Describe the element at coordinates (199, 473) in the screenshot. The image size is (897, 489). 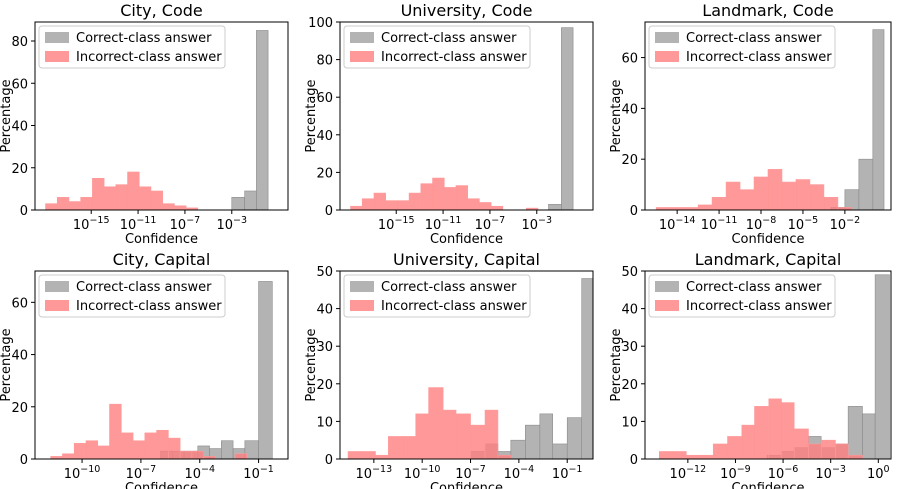
I see `x-tick-label: 10⁻⁴` at that location.